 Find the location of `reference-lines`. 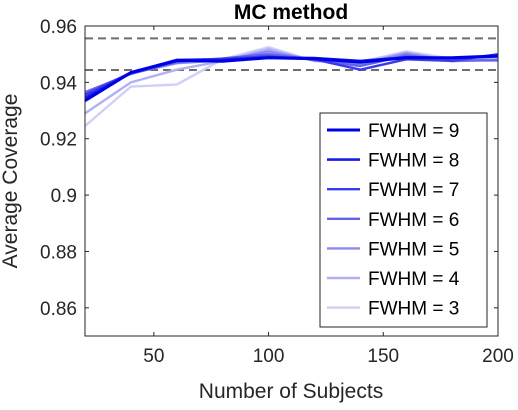

reference-lines is located at coordinates (291, 54).